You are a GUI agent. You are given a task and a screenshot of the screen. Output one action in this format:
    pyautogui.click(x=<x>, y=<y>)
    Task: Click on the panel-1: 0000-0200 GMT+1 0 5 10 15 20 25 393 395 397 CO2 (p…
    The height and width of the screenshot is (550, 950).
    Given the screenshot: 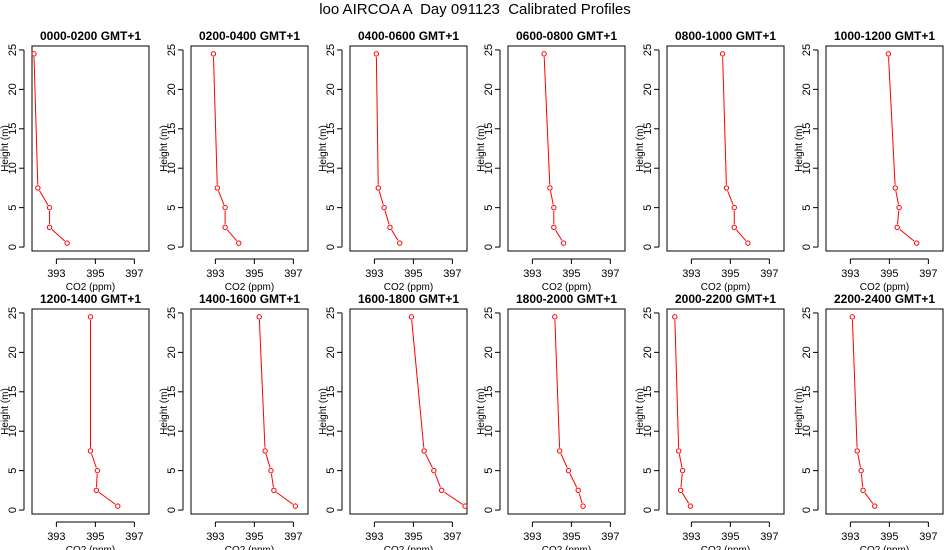 What is the action you would take?
    pyautogui.click(x=75, y=161)
    